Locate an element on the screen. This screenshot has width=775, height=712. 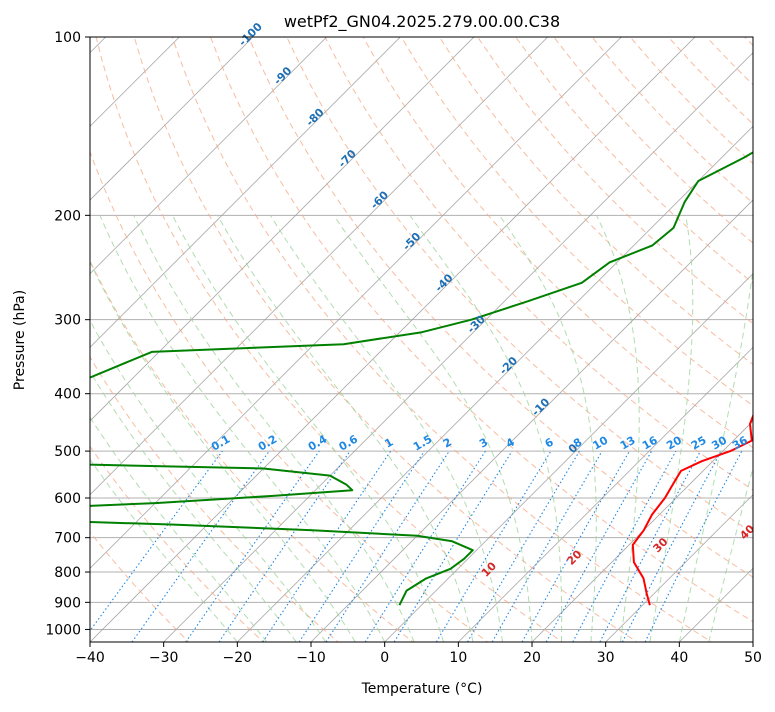
y-axis-label: Pressure (hPa) is located at coordinates (20, 340).